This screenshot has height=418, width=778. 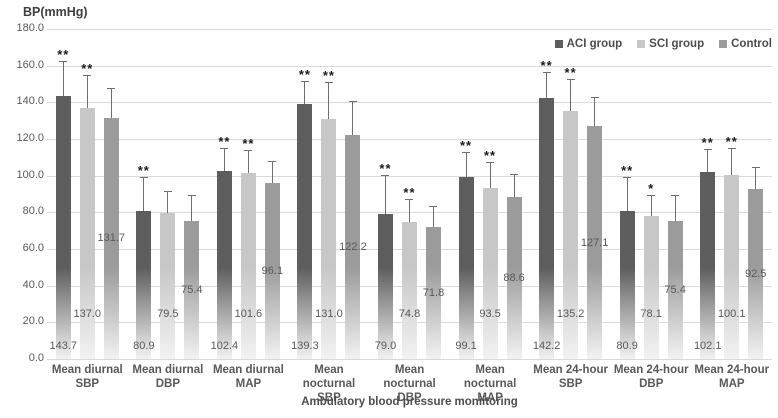 I want to click on bar-group: ** 80.9 79.5 75.4, so click(x=168, y=194).